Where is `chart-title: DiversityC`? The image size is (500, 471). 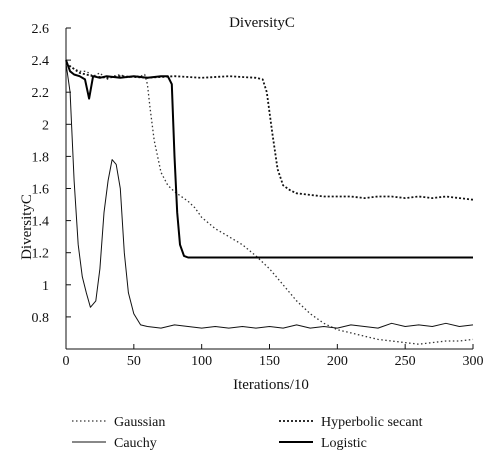
chart-title: DiversityC is located at coordinates (262, 23).